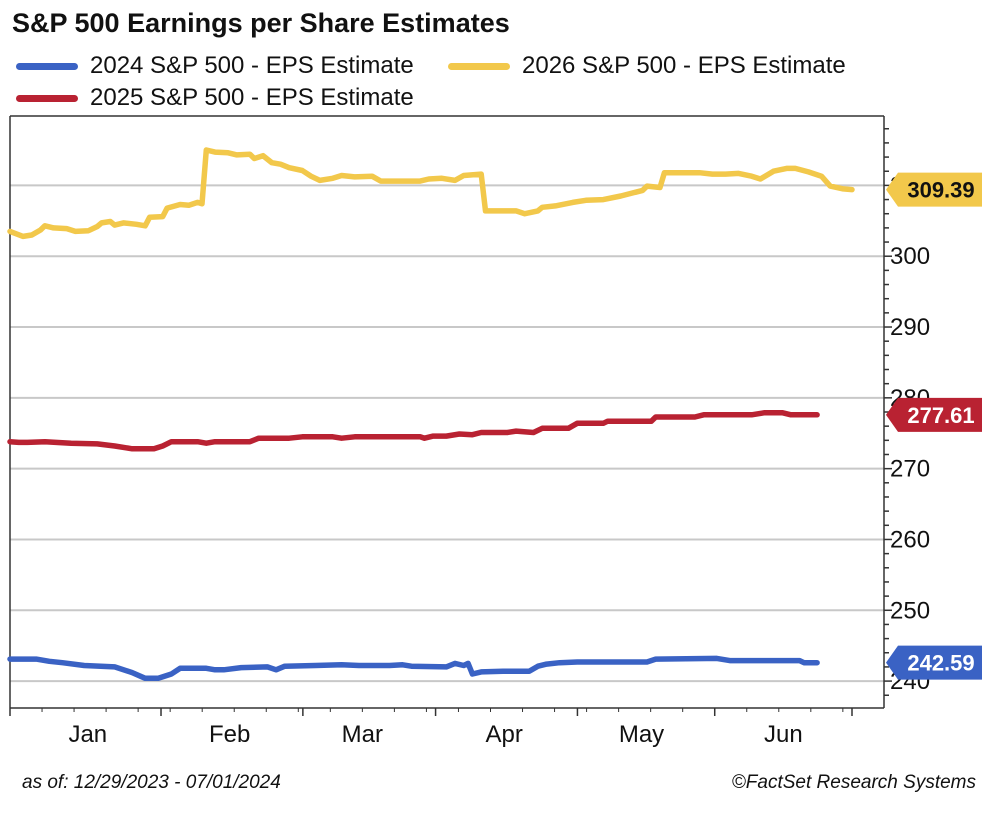  What do you see at coordinates (252, 97) in the screenshot?
I see `legend-label-2025: 2025 S&P 500 - EPS Estimate` at bounding box center [252, 97].